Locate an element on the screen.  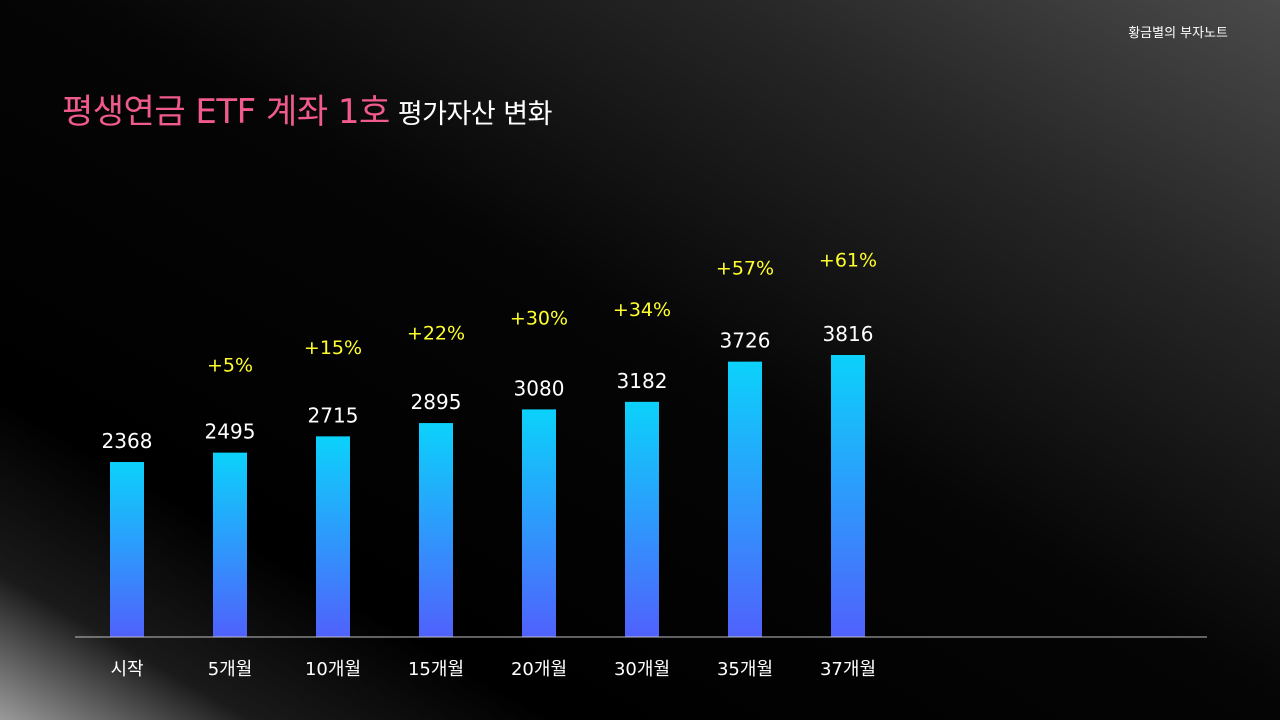
category-label-7: 37개월 is located at coordinates (848, 669).